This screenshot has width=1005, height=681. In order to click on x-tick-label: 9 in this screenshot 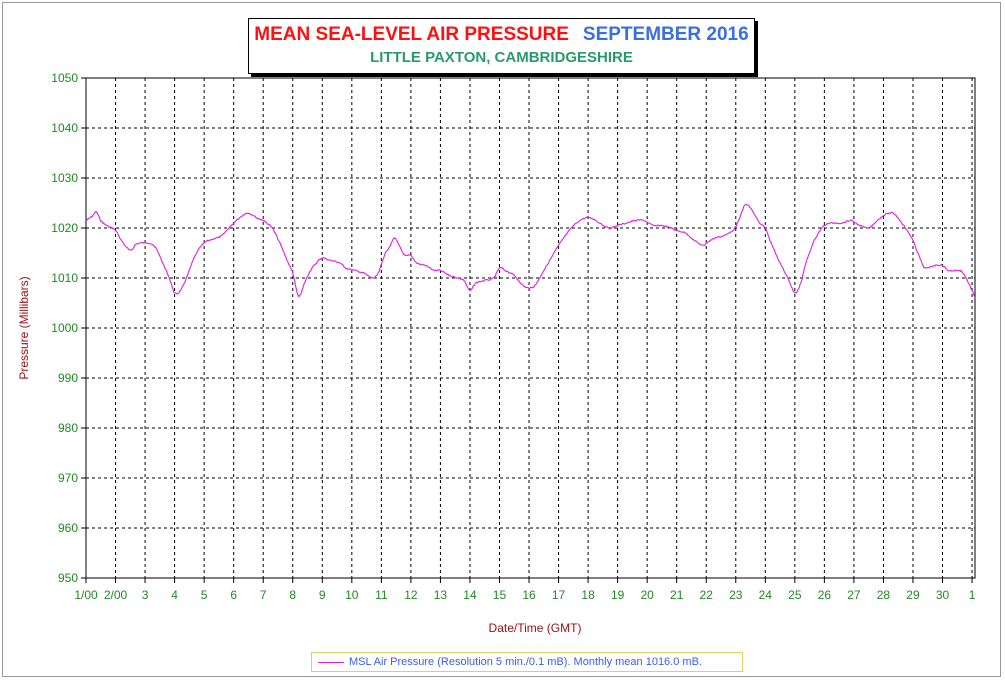, I will do `click(322, 595)`.